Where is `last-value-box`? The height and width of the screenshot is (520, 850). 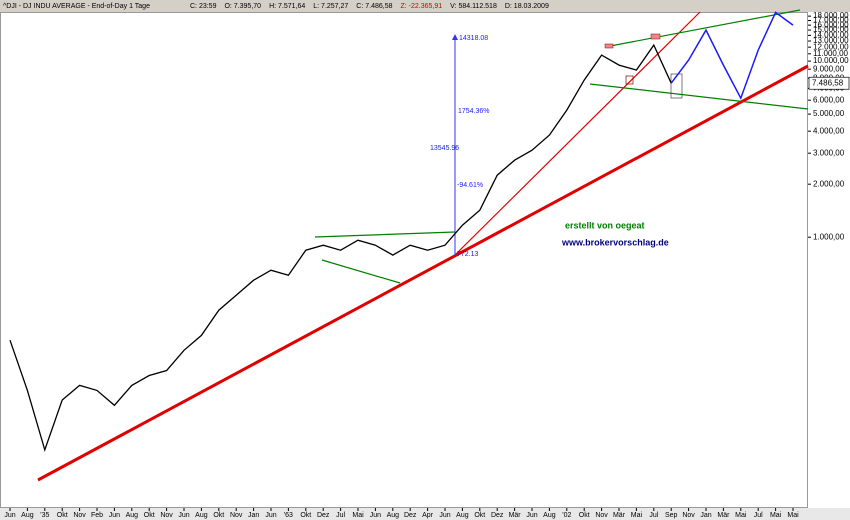 last-value-box is located at coordinates (829, 83).